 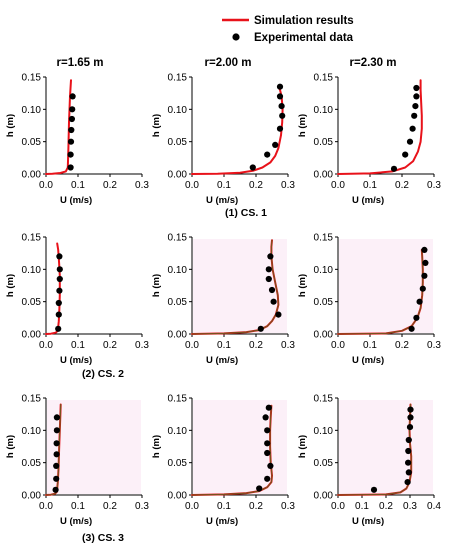 What do you see at coordinates (77, 140) in the screenshot?
I see `panel-r1-c1: 0.0 0.1 0.2 0.3 0.00 0.05 0.10 0.15 U (m/s) h (m)` at bounding box center [77, 140].